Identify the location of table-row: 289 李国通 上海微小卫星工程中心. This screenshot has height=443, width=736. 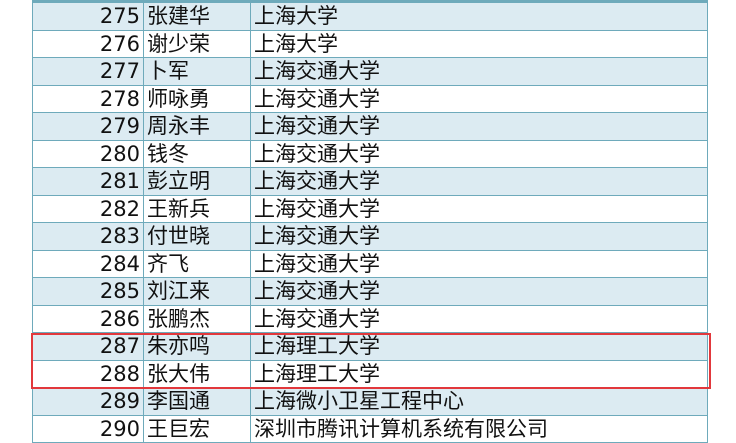
(370, 401).